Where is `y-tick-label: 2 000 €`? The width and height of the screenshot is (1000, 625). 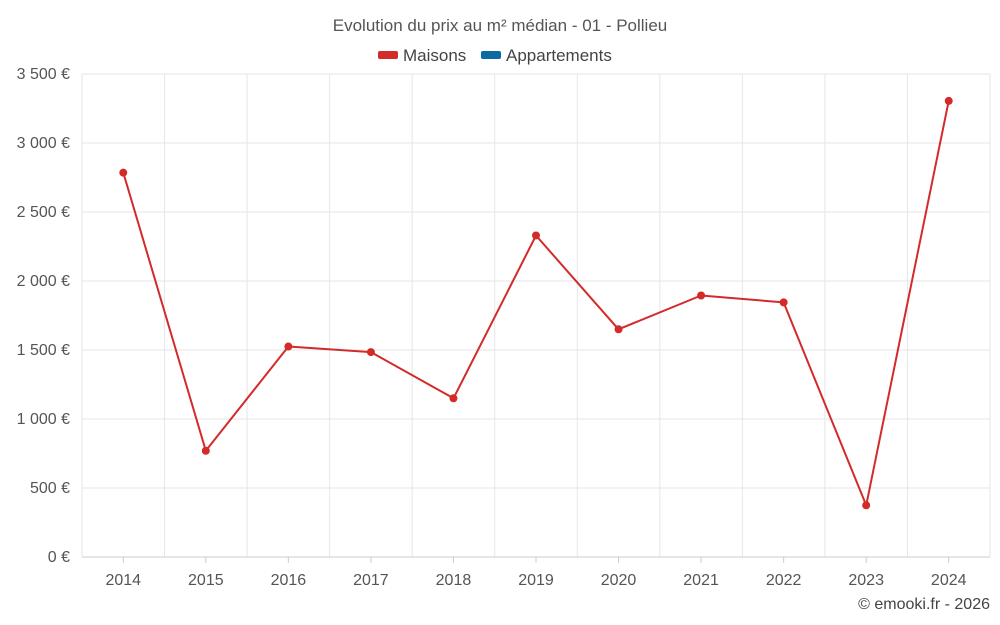 y-tick-label: 2 000 € is located at coordinates (43, 281).